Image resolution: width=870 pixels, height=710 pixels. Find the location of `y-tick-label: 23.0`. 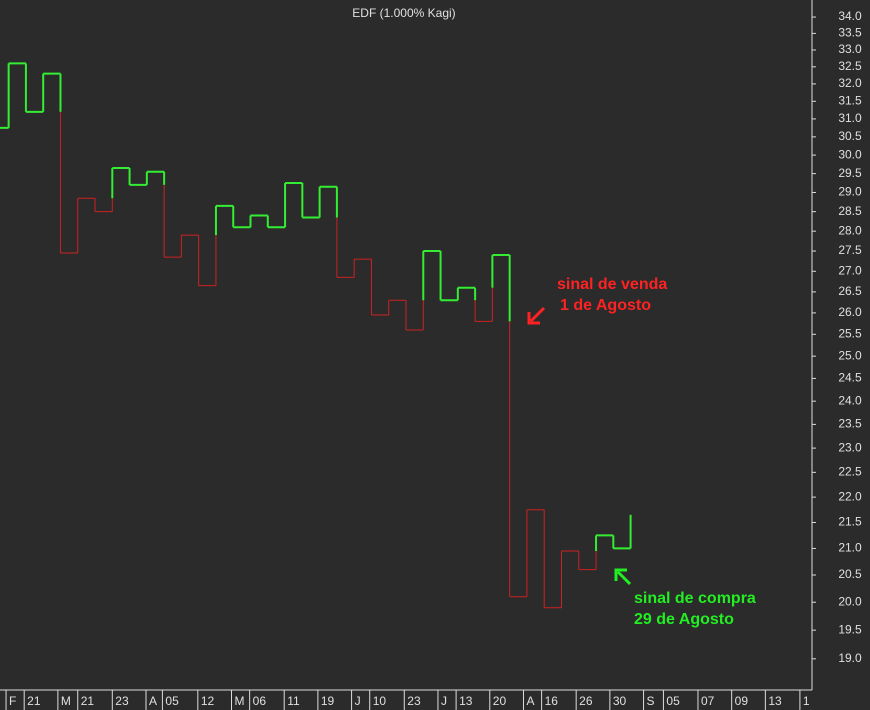

y-tick-label: 23.0 is located at coordinates (850, 447).